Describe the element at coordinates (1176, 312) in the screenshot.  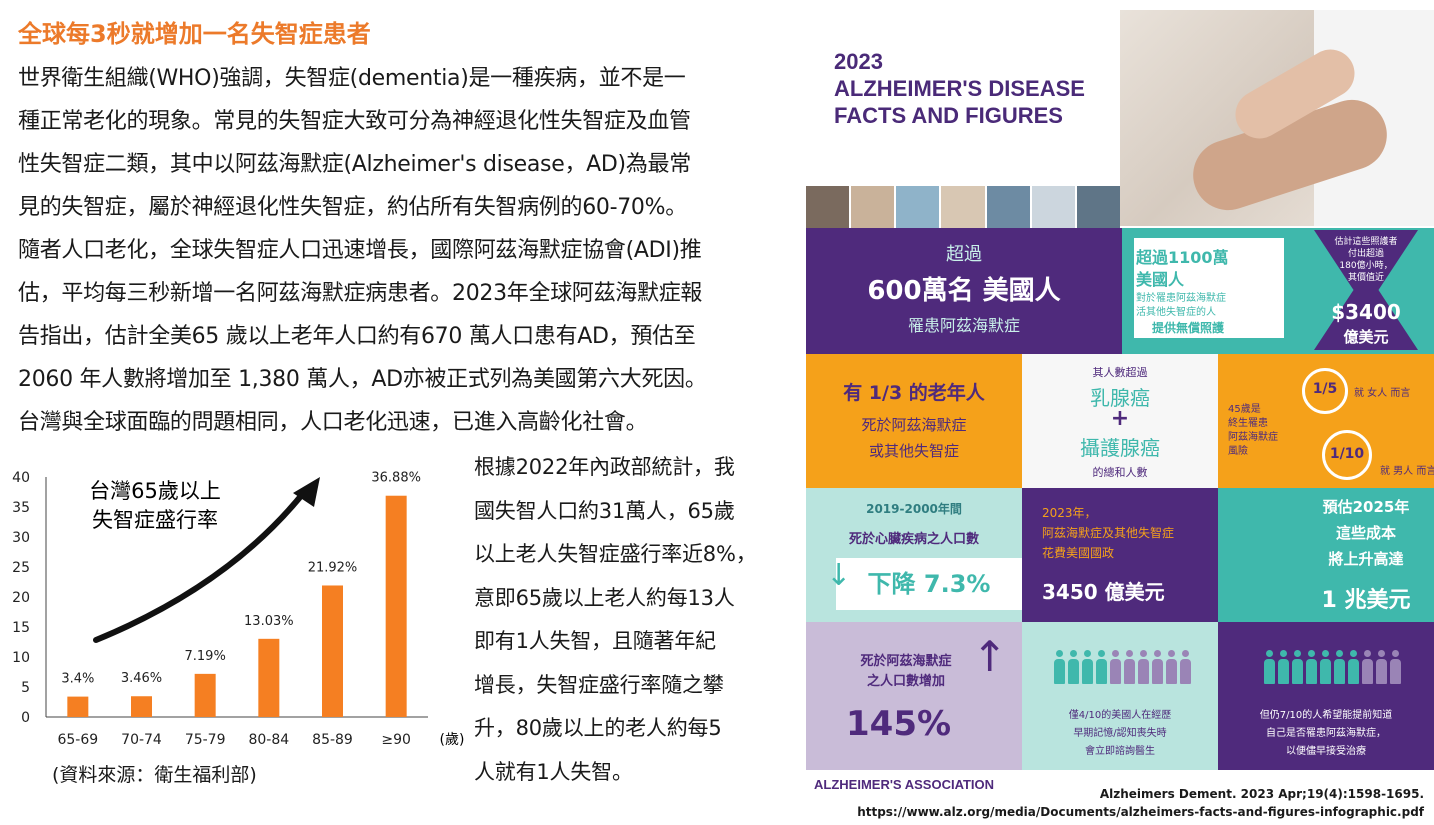
I see `stat-text: 活其他失智症的人` at that location.